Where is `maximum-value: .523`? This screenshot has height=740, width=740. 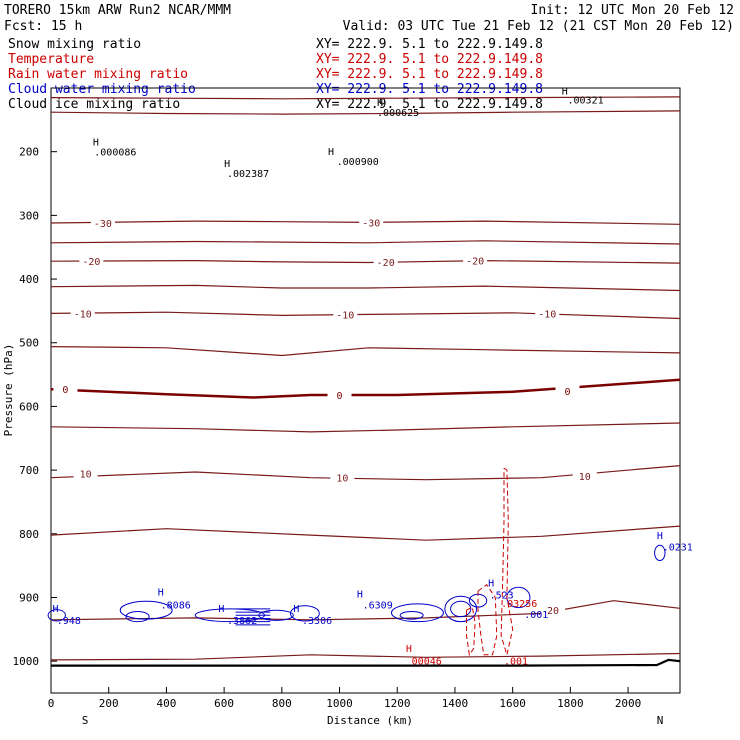 maximum-value: .523 is located at coordinates (502, 596).